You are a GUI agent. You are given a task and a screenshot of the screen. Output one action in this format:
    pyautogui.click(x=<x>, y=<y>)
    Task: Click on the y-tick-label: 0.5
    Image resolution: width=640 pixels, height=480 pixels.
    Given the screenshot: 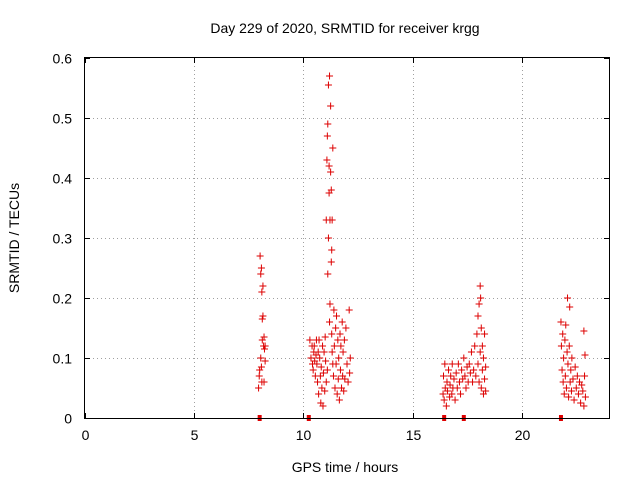 What is the action you would take?
    pyautogui.click(x=63, y=119)
    